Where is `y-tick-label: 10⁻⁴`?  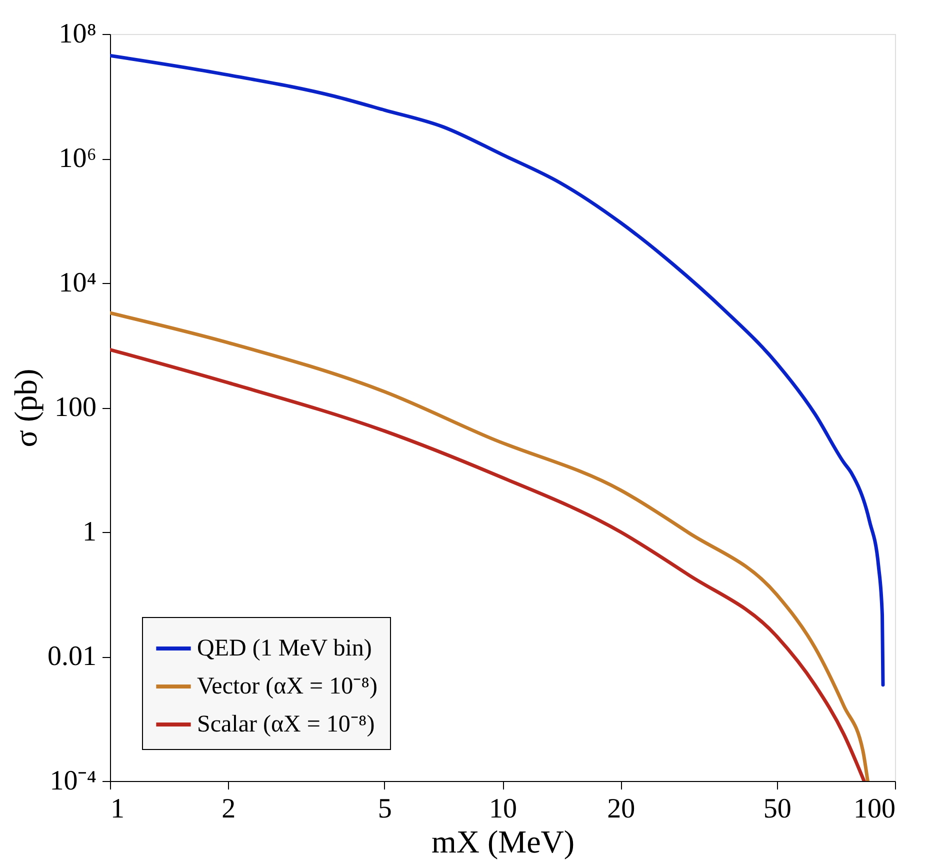
y-tick-label: 10⁻⁴ is located at coordinates (73, 781).